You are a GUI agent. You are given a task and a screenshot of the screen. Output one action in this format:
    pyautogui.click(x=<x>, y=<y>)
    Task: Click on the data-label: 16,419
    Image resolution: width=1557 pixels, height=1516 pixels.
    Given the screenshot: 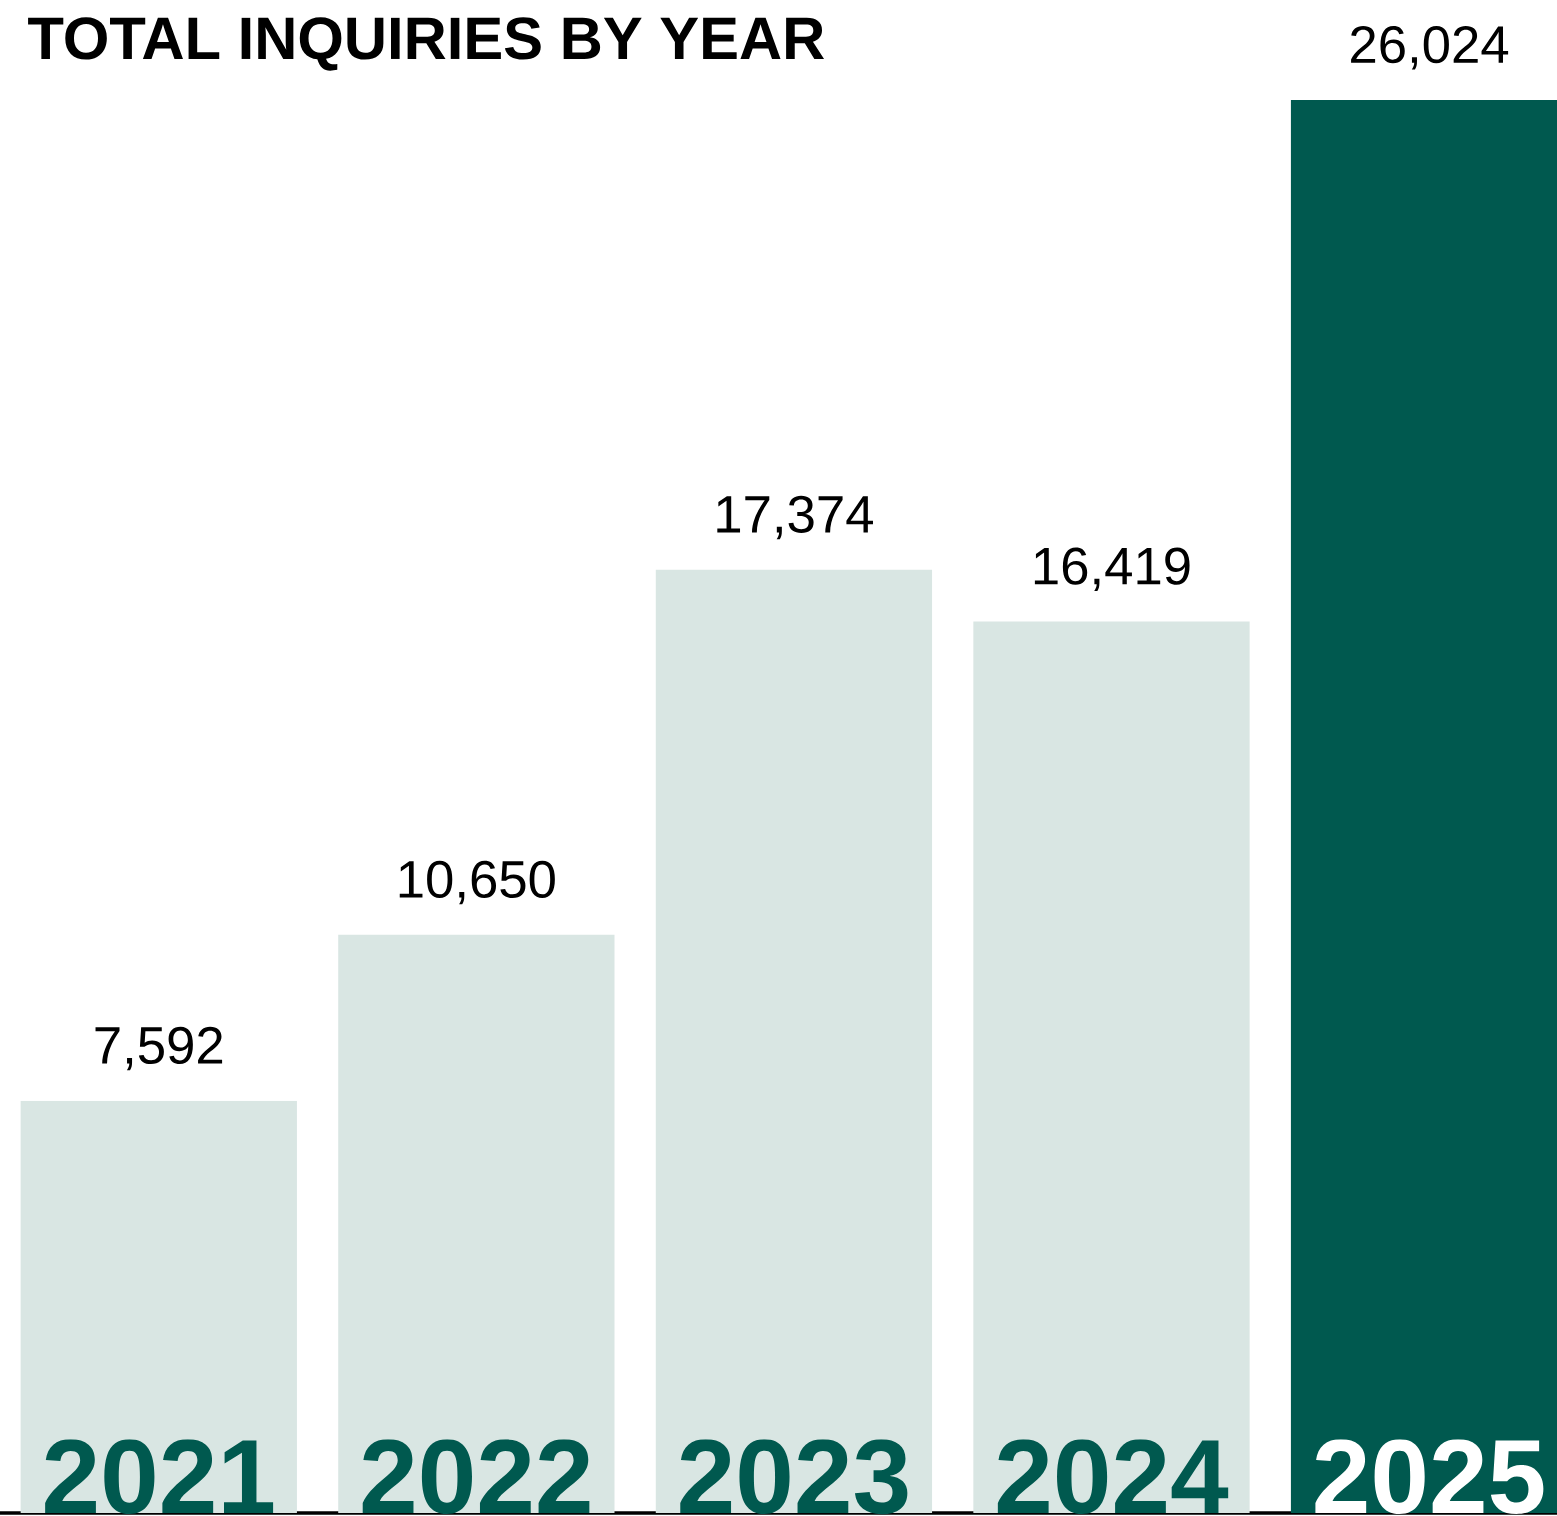 What is the action you would take?
    pyautogui.click(x=1112, y=569)
    